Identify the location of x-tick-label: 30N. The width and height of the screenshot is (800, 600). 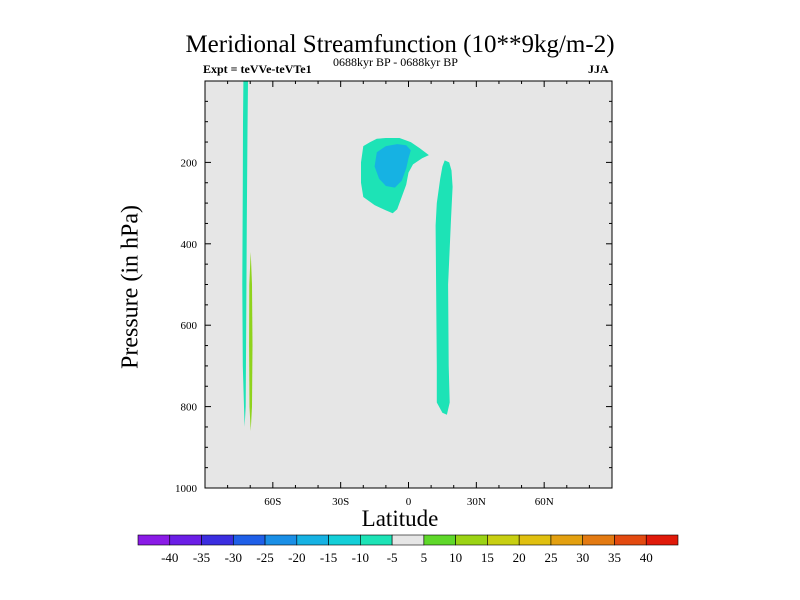
(476, 502).